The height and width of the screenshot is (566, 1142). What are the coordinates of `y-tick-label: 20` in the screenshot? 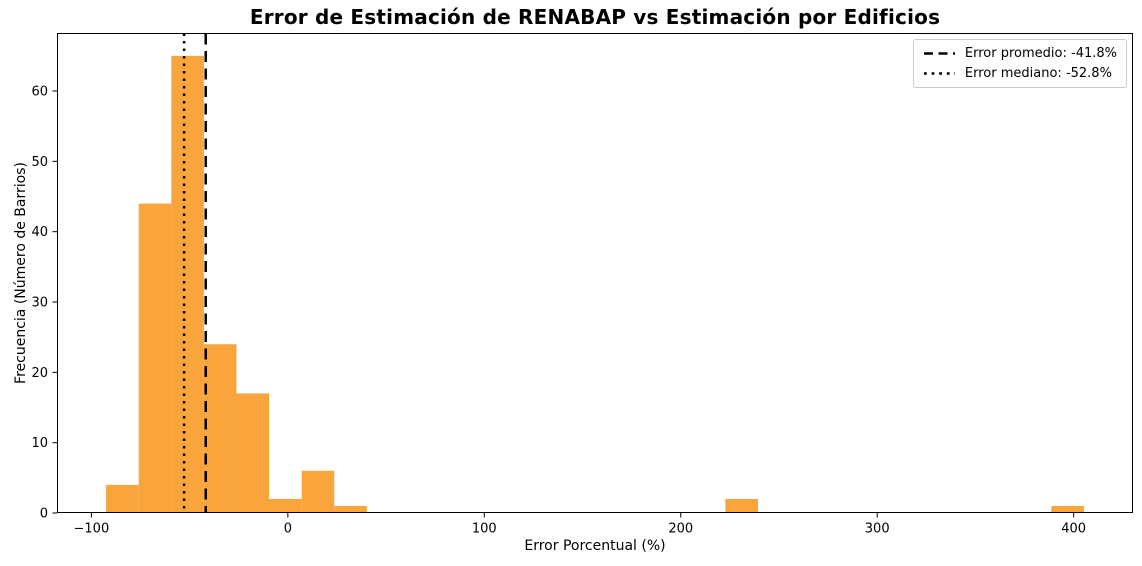 It's located at (39, 373).